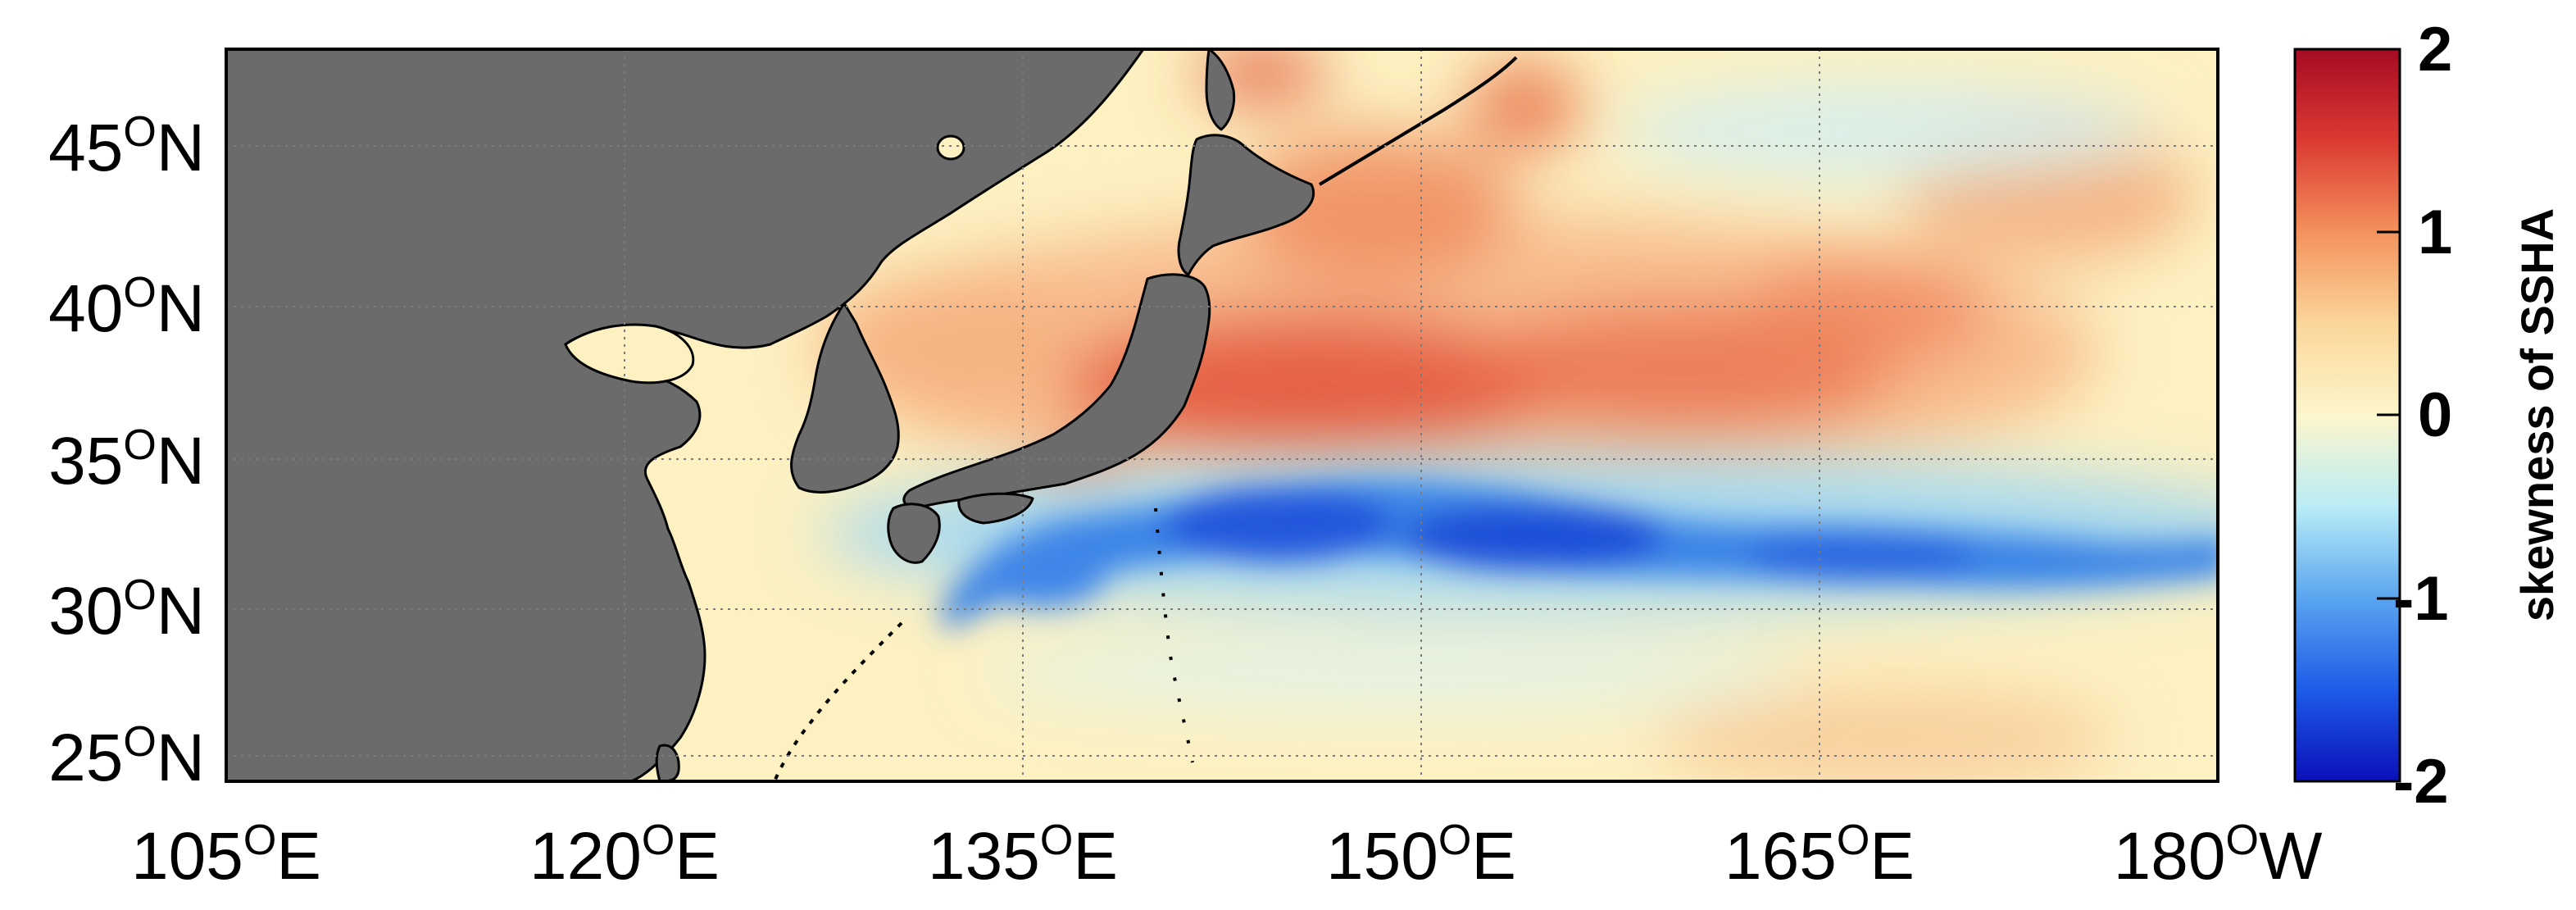  Describe the element at coordinates (995, 509) in the screenshot. I see `japan-shikoku` at that location.